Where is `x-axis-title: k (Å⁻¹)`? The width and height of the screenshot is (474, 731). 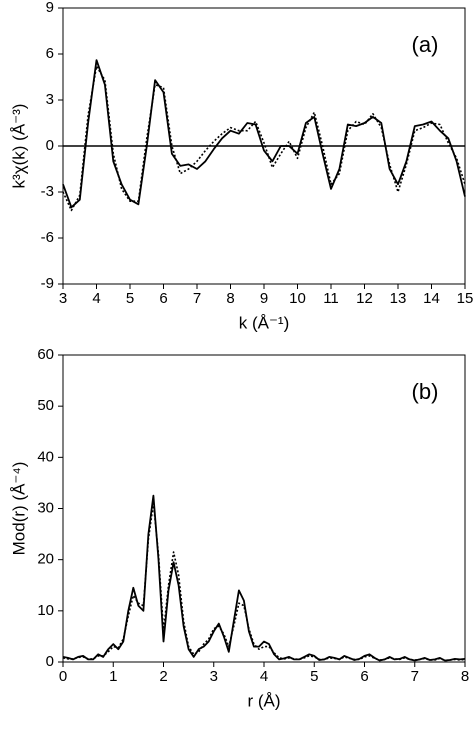
x-axis-title: k (Å⁻¹) is located at coordinates (264, 322).